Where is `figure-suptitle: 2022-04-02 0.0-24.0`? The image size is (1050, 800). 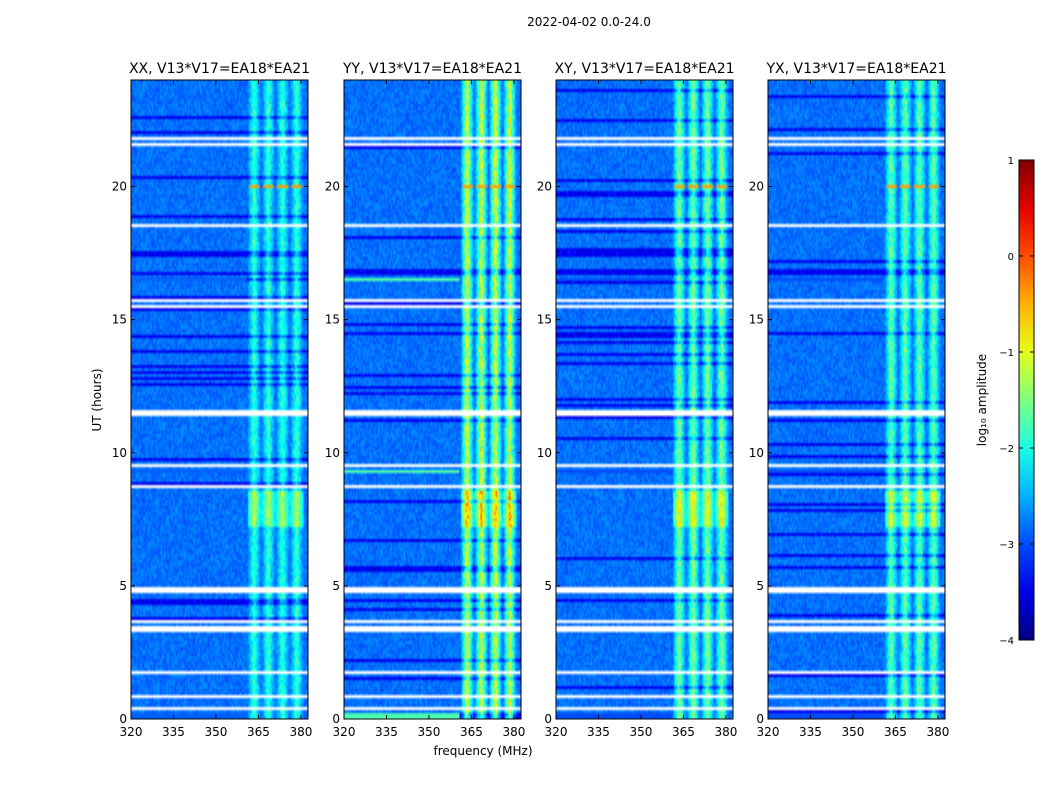
figure-suptitle: 2022-04-02 0.0-24.0 is located at coordinates (589, 22).